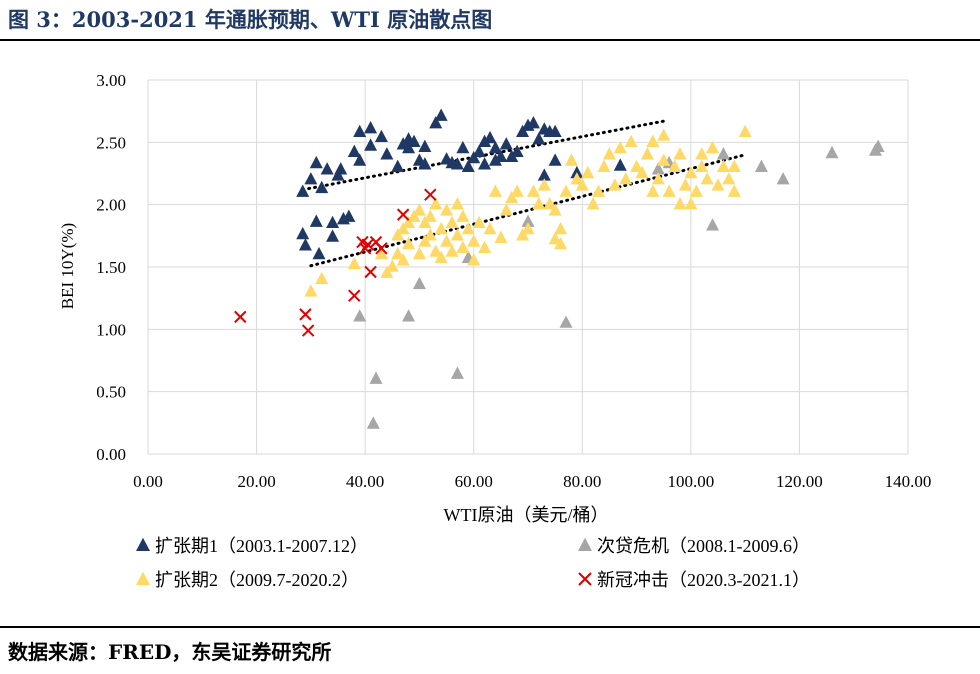  Describe the element at coordinates (111, 267) in the screenshot. I see `y-tick-labels: 0.00 0.50 1.00 1.50 2.00 2.50 3.00` at that location.